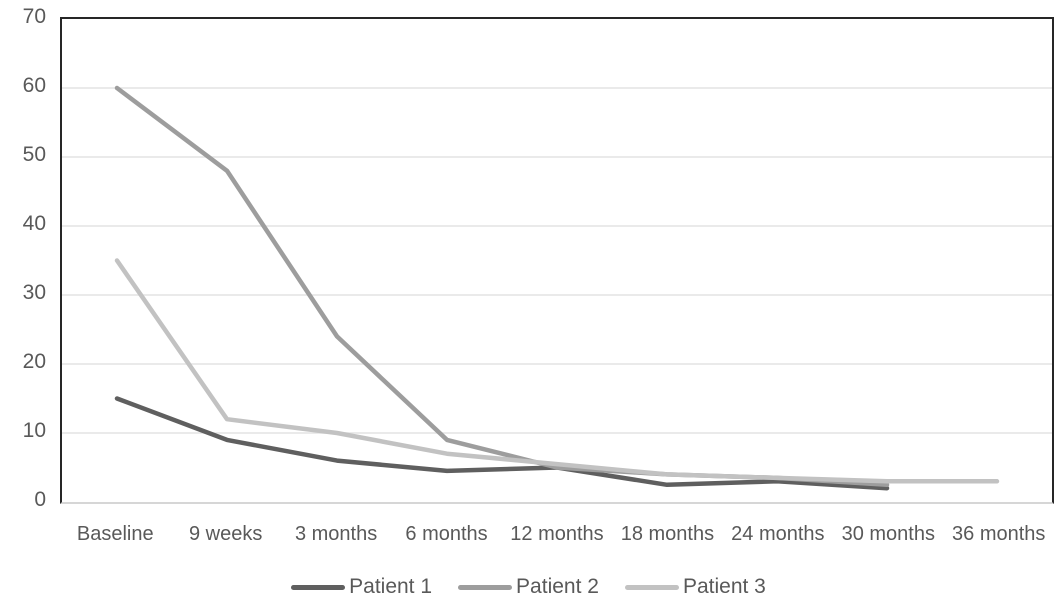 The height and width of the screenshot is (605, 1057). What do you see at coordinates (34, 223) in the screenshot?
I see `y-tick-label-40: 40` at bounding box center [34, 223].